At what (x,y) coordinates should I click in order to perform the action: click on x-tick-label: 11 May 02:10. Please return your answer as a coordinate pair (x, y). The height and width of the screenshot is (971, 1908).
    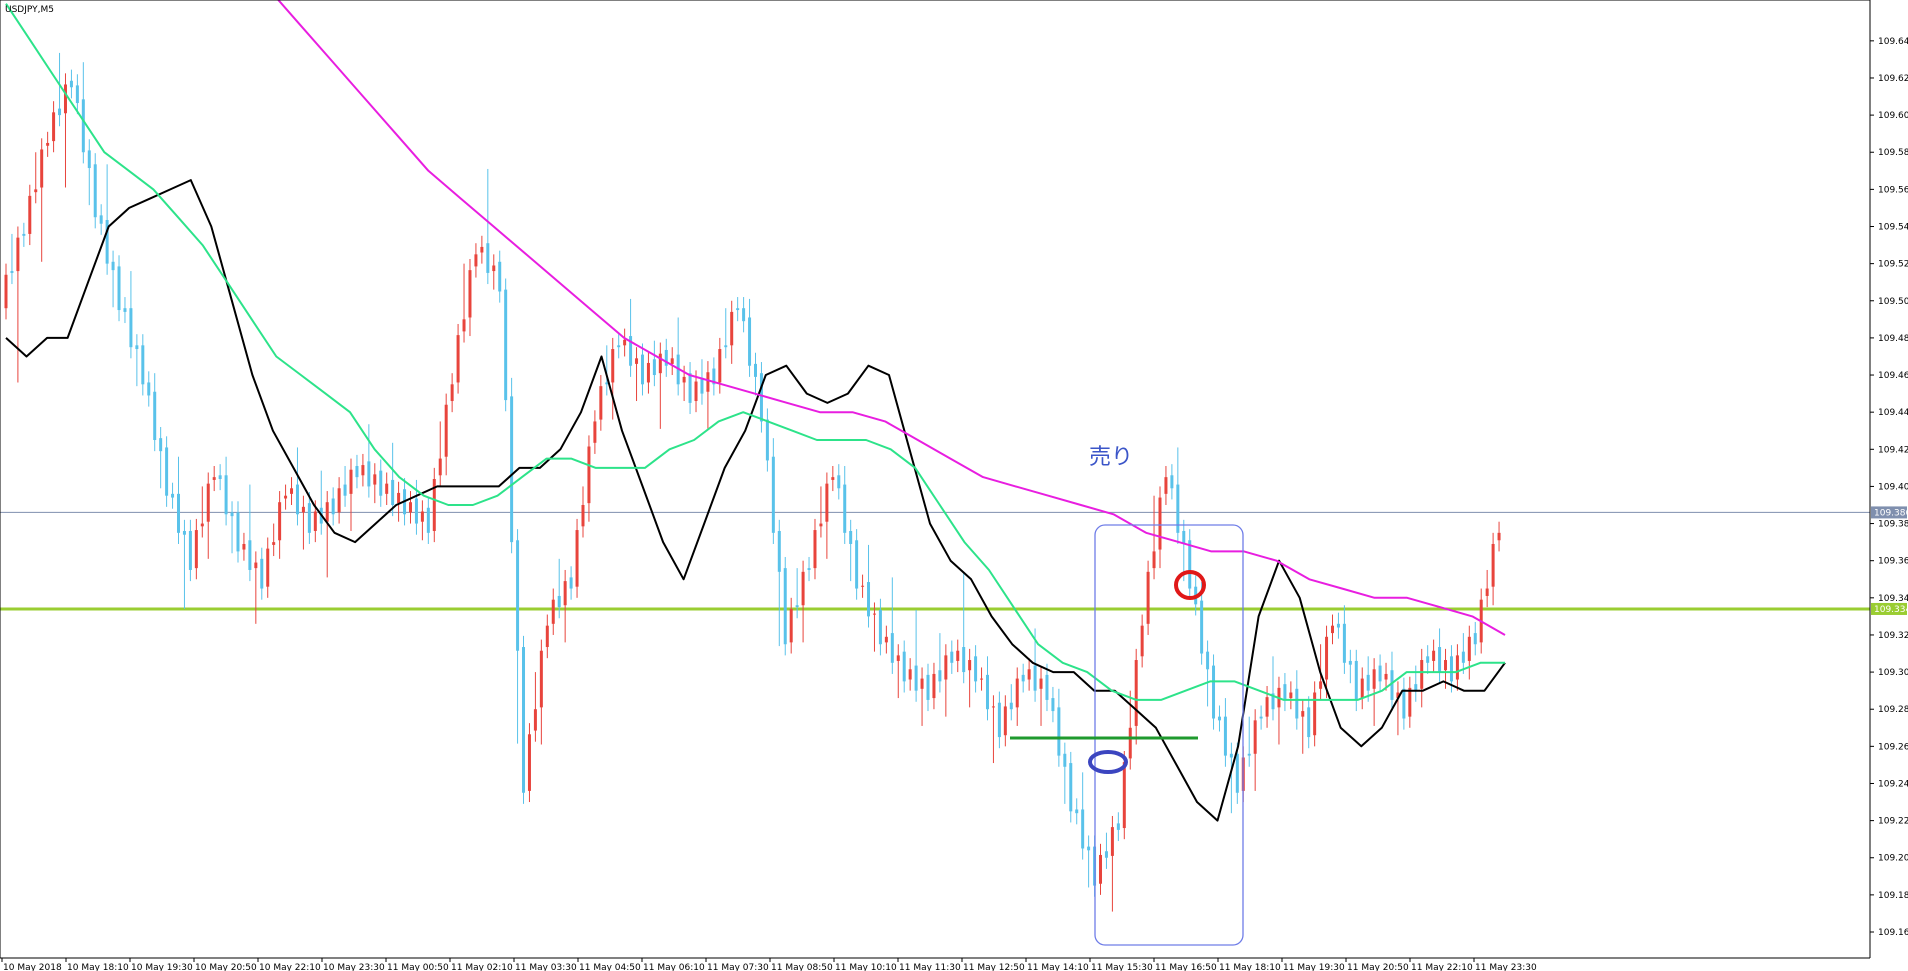
    Looking at the image, I should click on (482, 967).